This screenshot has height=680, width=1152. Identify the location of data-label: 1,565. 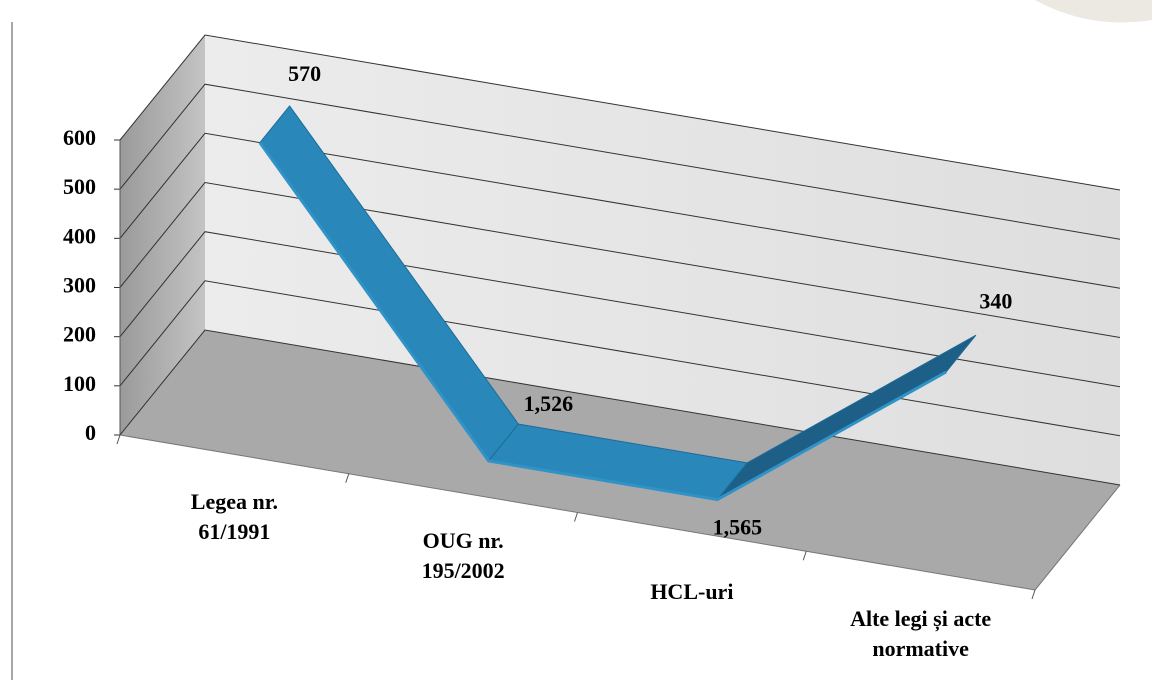
(738, 527).